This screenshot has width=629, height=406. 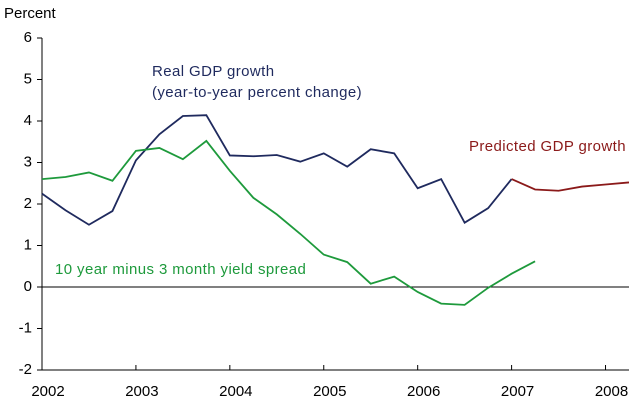 I want to click on x-tick-label: 2004, so click(x=235, y=391).